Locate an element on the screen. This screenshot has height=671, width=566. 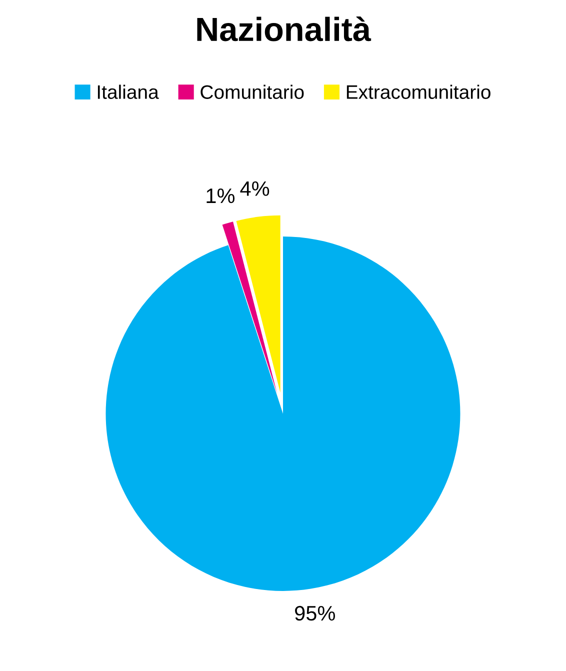
legend-label: Extracomunitario is located at coordinates (418, 91).